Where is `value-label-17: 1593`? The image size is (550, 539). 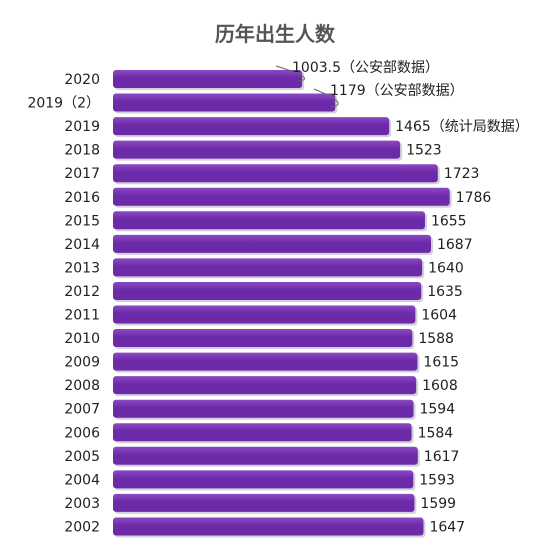
value-label-17: 1593 is located at coordinates (437, 480).